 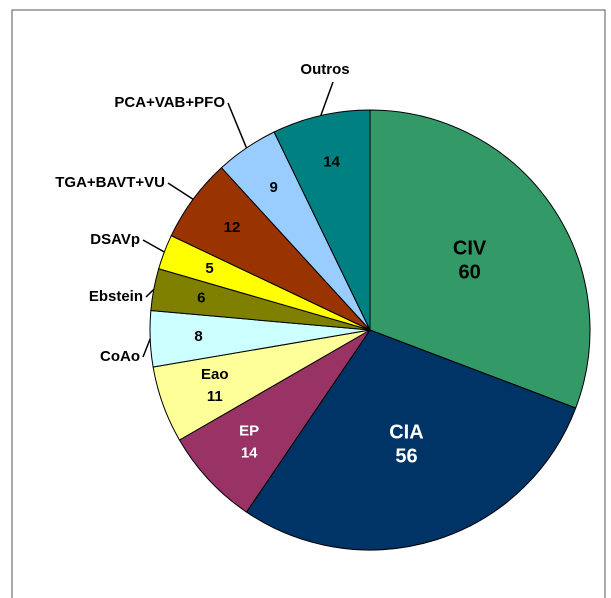 I want to click on category-label: Outros, so click(x=324, y=69).